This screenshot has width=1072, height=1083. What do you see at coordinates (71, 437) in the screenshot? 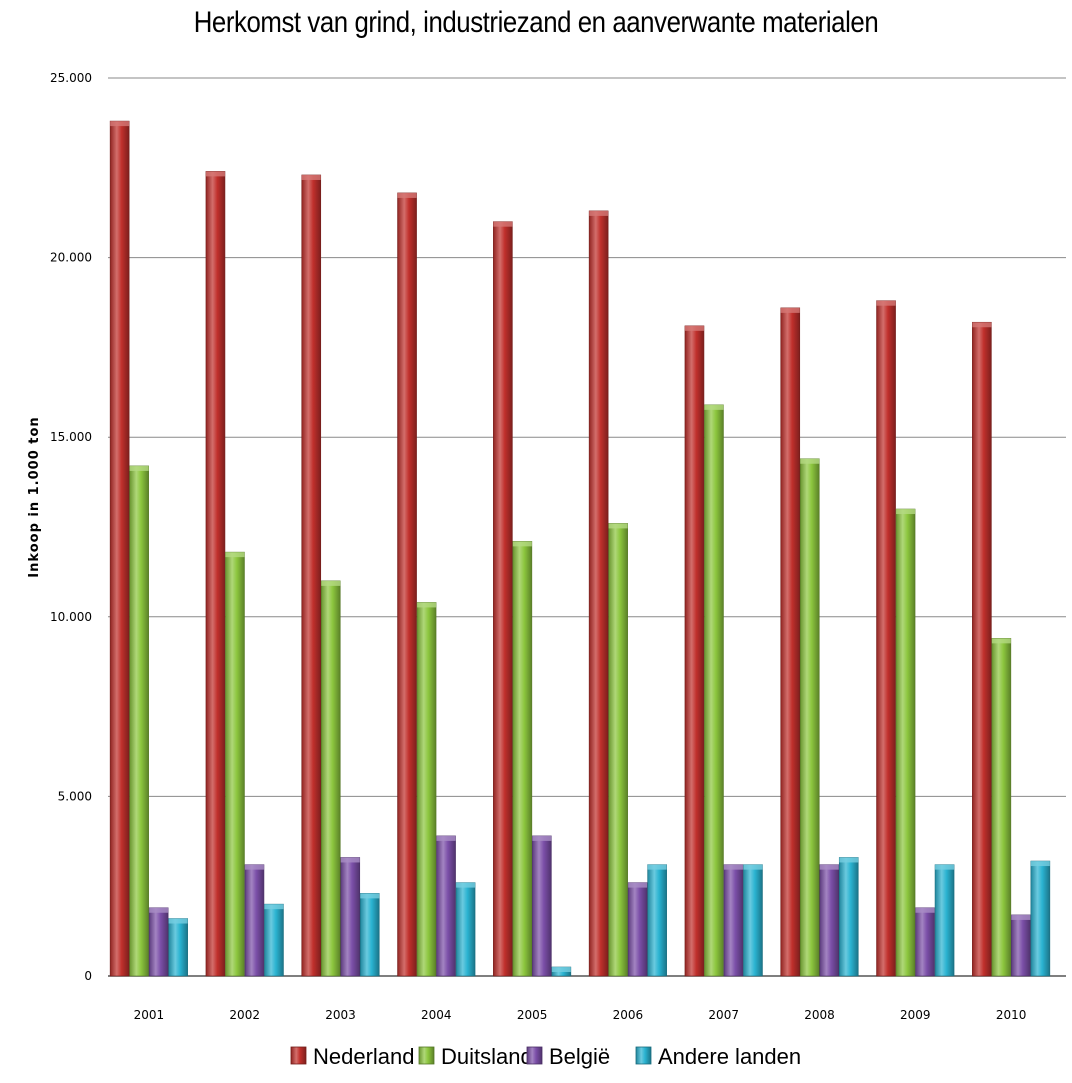
I see `y-tick-label: 15.000` at bounding box center [71, 437].